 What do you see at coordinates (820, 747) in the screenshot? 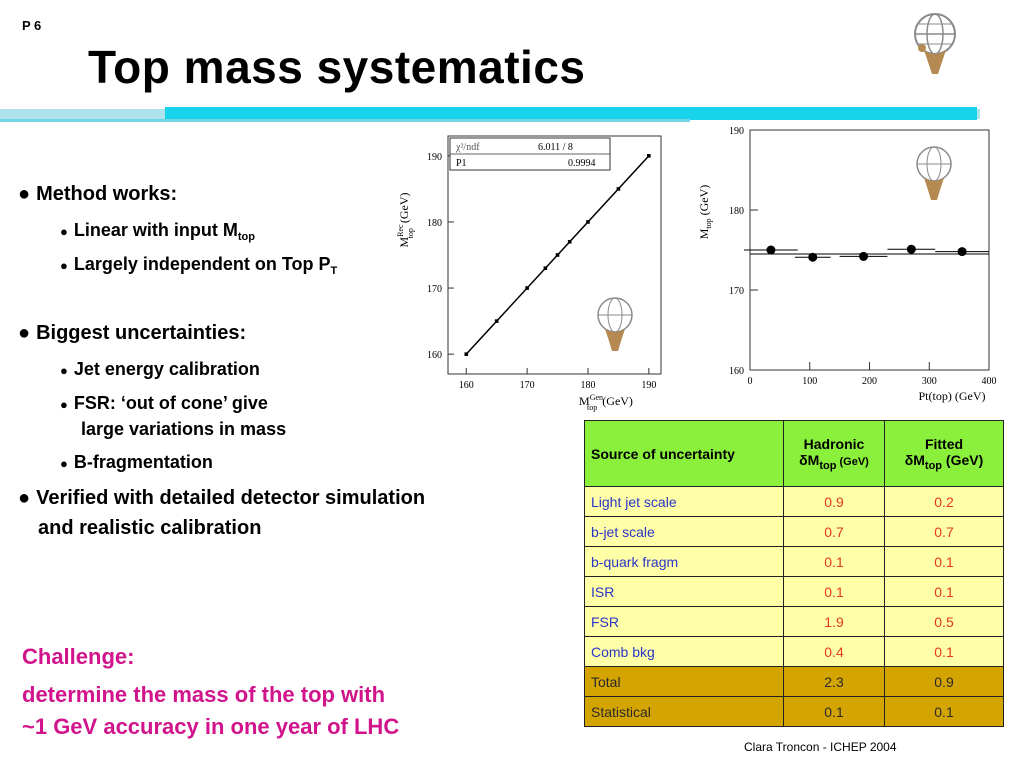
I see `footer-credit: Clara Troncon - ICHEP 2004` at bounding box center [820, 747].